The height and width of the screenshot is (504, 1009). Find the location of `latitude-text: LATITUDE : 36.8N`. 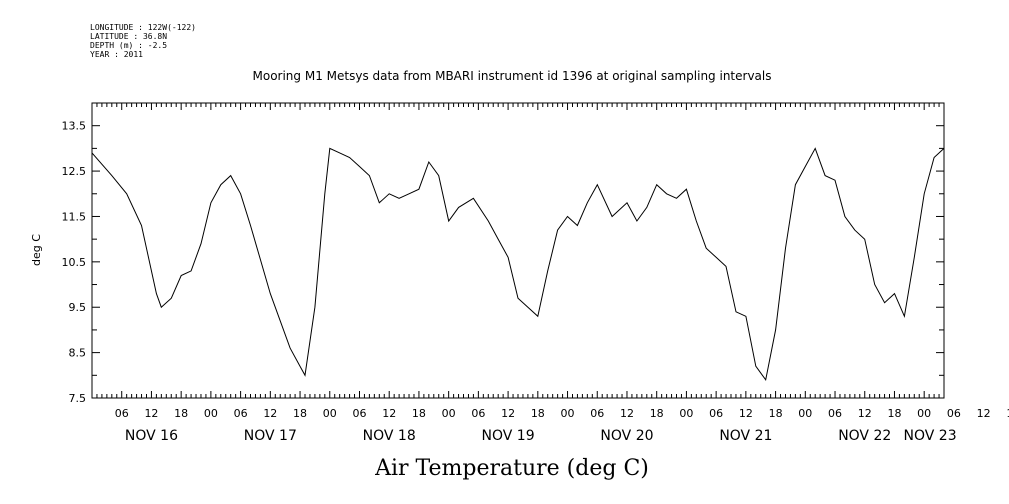

latitude-text: LATITUDE : 36.8N is located at coordinates (128, 36).